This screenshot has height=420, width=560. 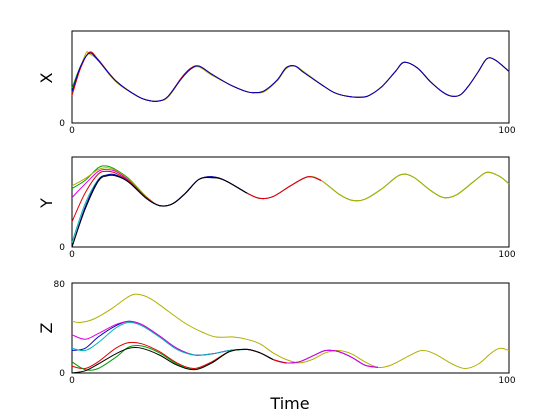 I want to click on y-axis-label-x: X, so click(x=46, y=77).